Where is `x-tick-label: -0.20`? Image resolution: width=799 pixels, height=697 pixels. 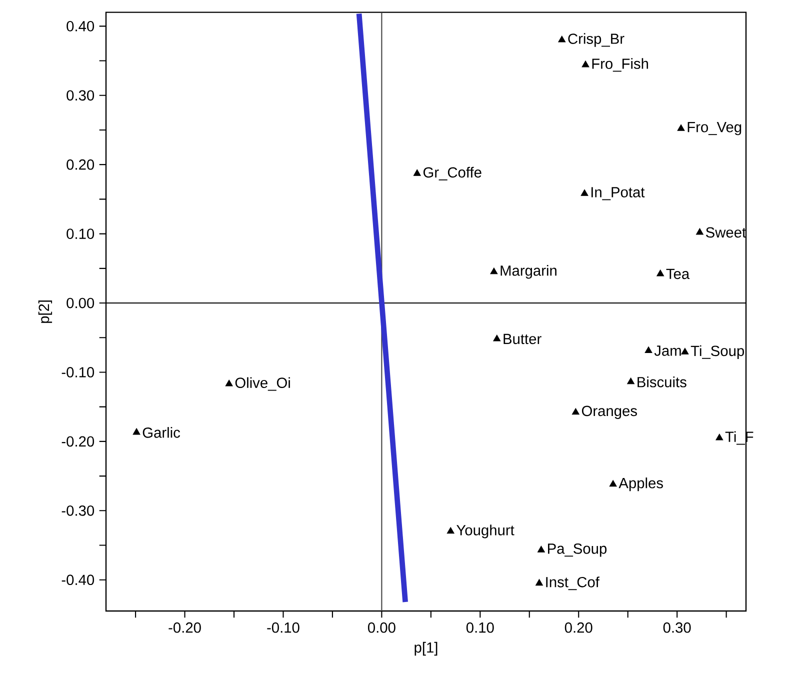 x-tick-label: -0.20 is located at coordinates (184, 627).